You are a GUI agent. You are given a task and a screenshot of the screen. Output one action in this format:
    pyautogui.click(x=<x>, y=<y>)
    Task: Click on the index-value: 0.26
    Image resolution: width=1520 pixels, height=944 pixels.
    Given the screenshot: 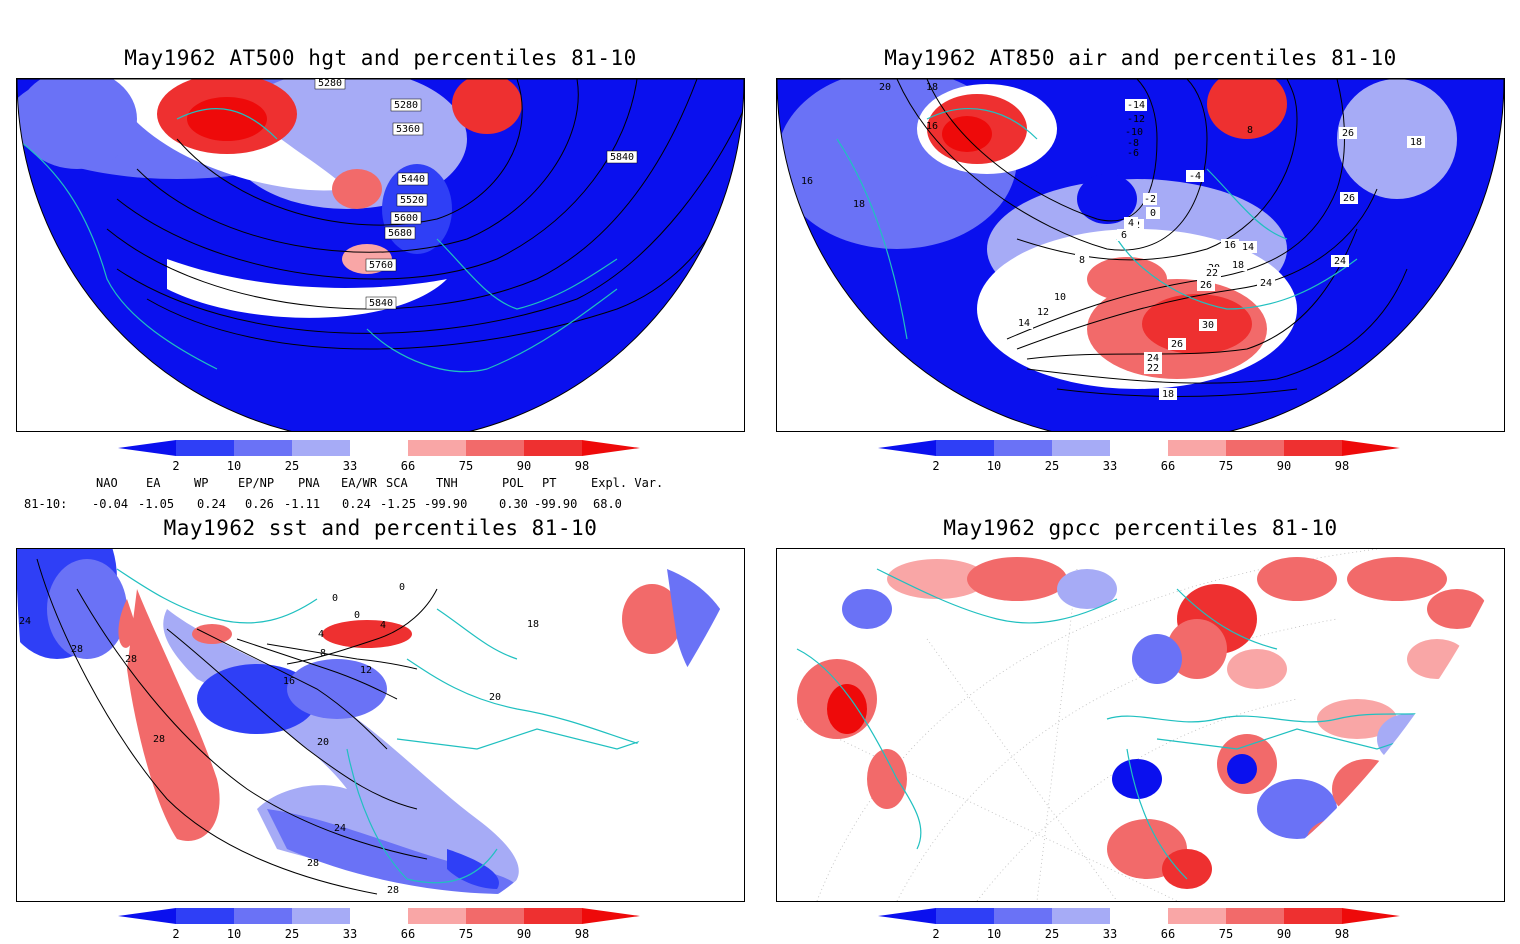 What is the action you would take?
    pyautogui.click(x=259, y=504)
    